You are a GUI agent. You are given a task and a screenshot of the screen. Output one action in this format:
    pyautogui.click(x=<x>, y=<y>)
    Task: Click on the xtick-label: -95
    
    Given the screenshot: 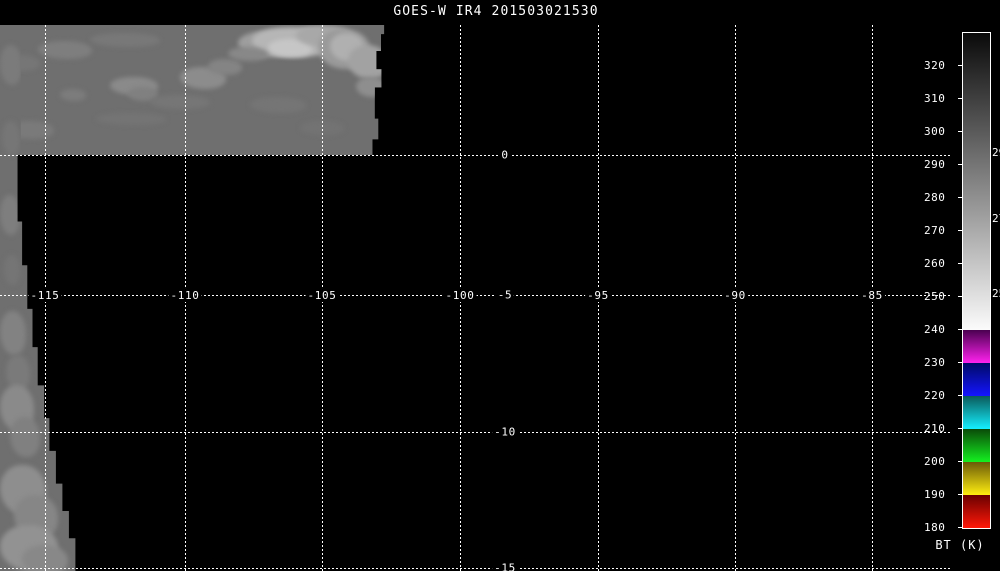 What is the action you would take?
    pyautogui.click(x=598, y=295)
    